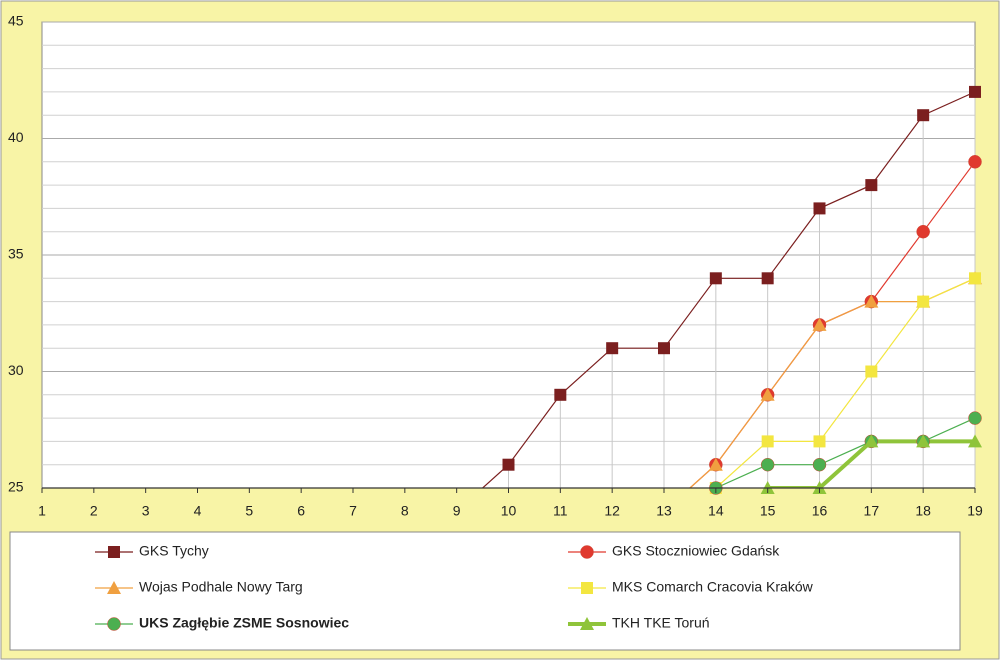 The width and height of the screenshot is (1000, 665). Describe the element at coordinates (16, 487) in the screenshot. I see `y-tick-label: 25` at that location.